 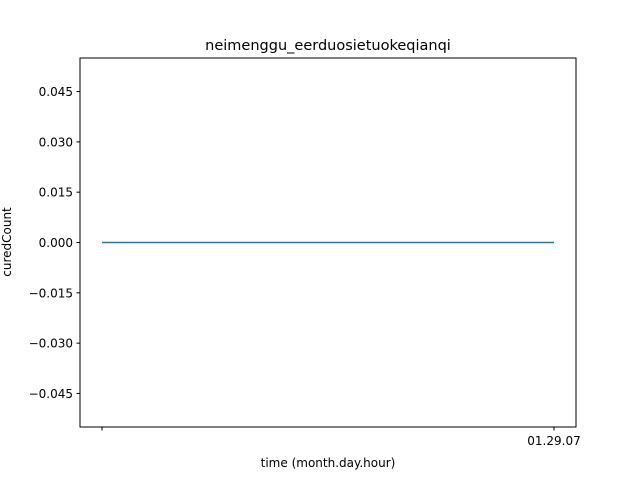 I want to click on chart-title: neimenggu_eerduosietuokeqianqi, so click(x=328, y=46).